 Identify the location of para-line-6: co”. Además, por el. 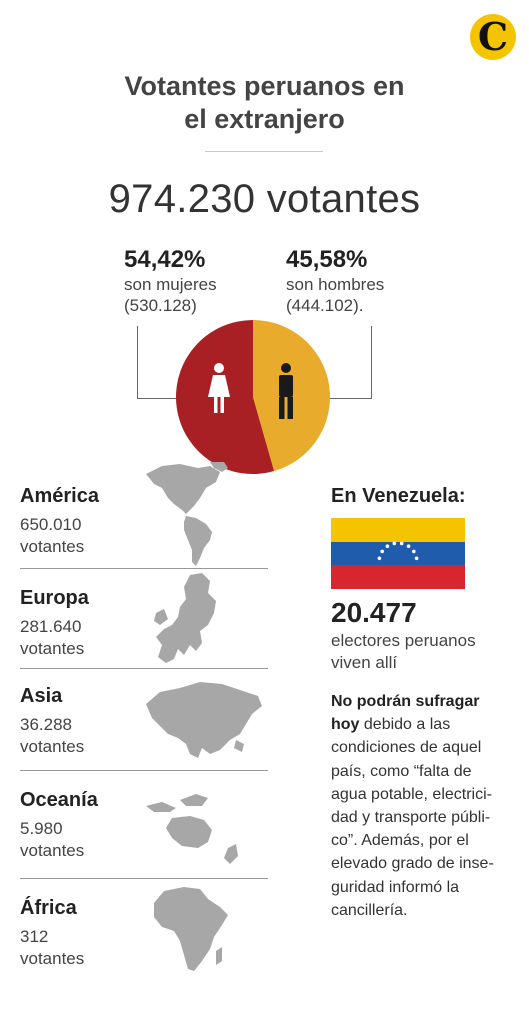
(400, 841).